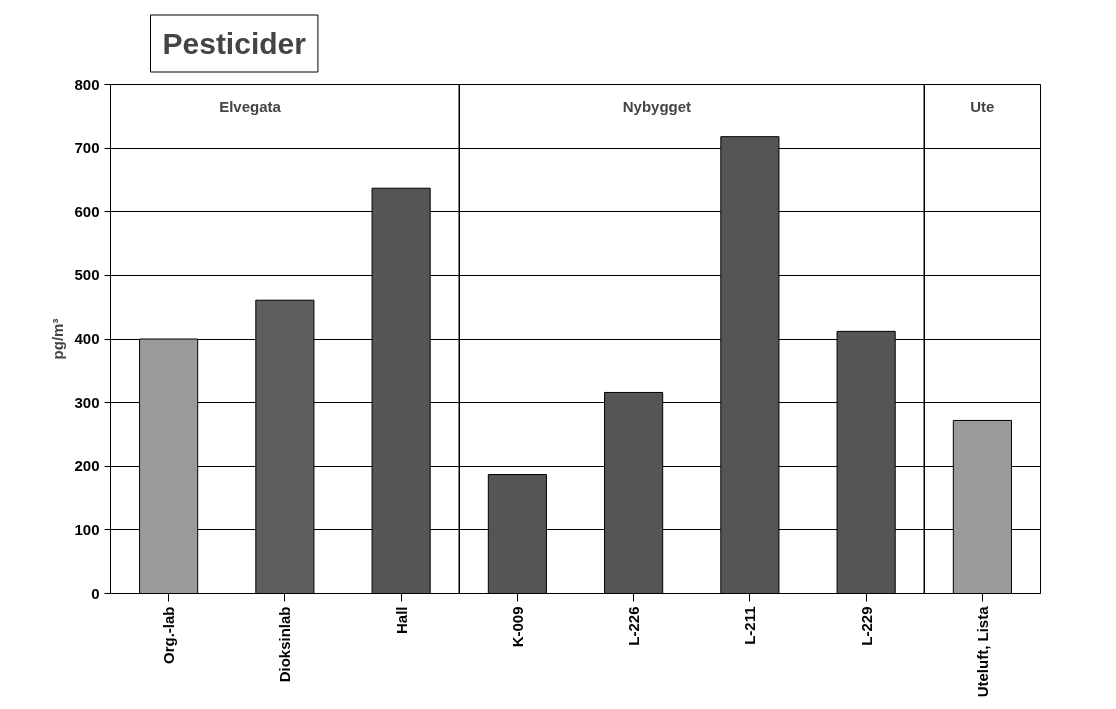 This screenshot has height=709, width=1116. Describe the element at coordinates (87, 466) in the screenshot. I see `y-tick-label: 200` at that location.